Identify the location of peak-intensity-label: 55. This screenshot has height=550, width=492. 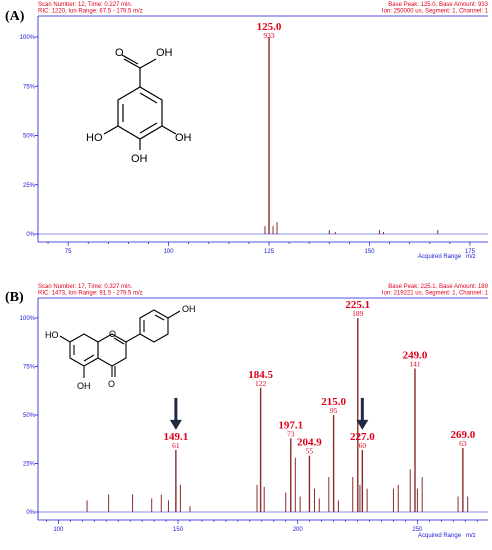
(310, 451).